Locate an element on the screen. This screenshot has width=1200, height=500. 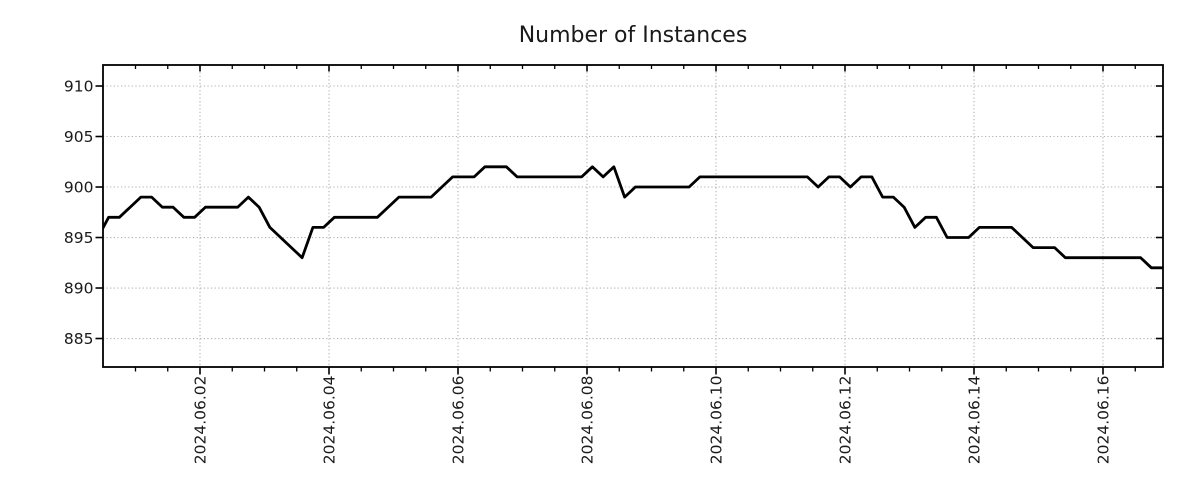
y-tick-label: 910 is located at coordinates (79, 86).